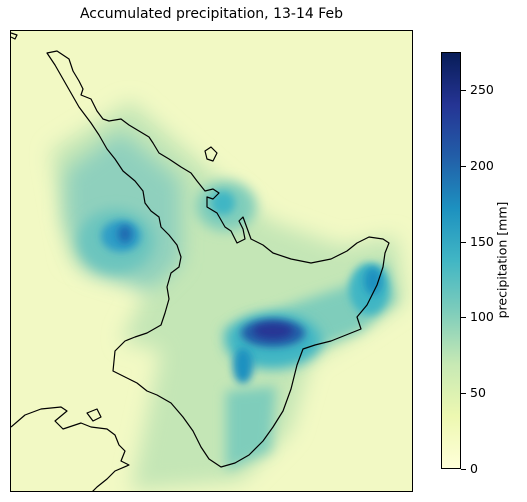  What do you see at coordinates (373, 281) in the screenshot?
I see `rain-peak-gisborne` at bounding box center [373, 281].